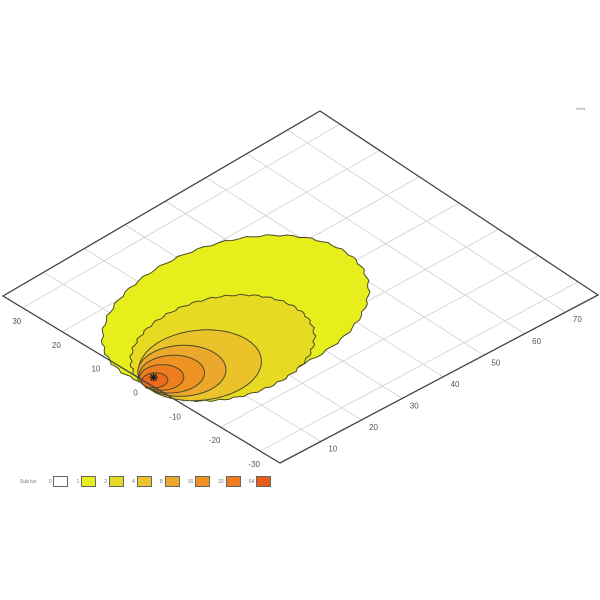  What do you see at coordinates (56, 345) in the screenshot?
I see `y-tick-label: 20` at bounding box center [56, 345].